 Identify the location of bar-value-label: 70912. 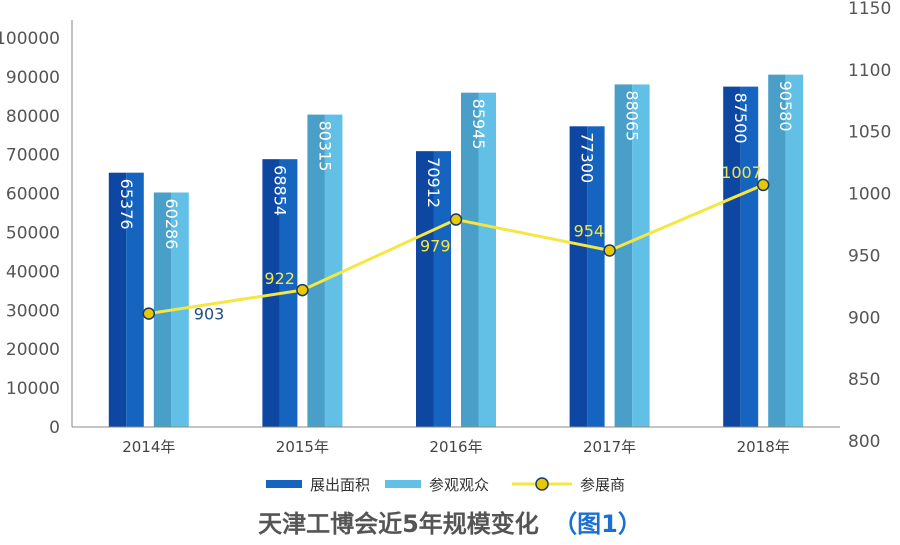
(433, 182).